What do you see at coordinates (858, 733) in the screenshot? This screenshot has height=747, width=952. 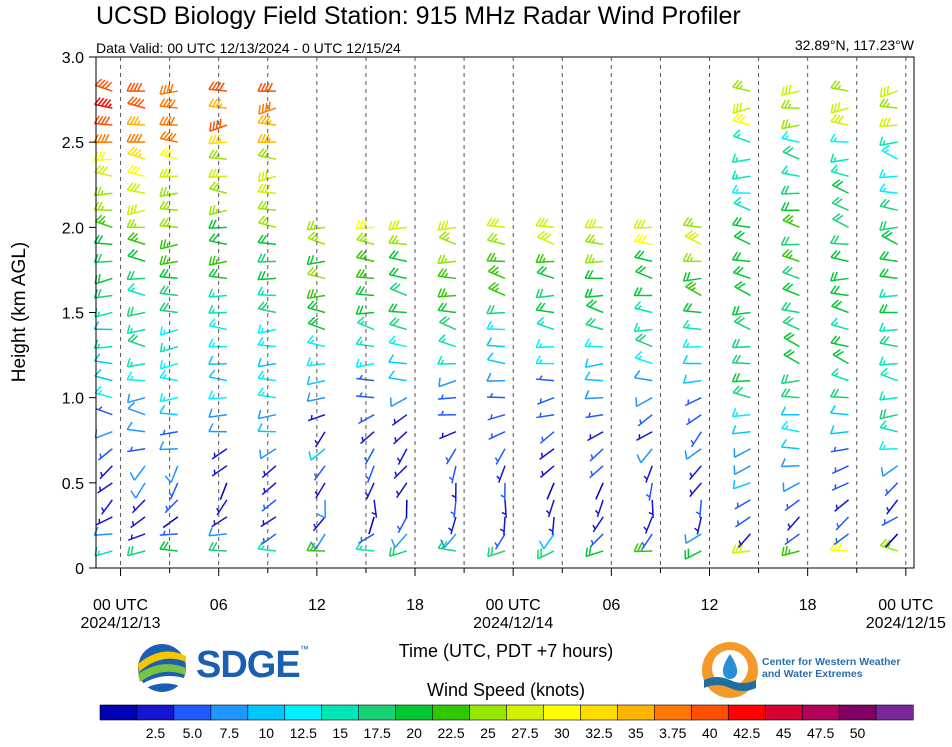 I see `colorbar-tick-label: 50` at bounding box center [858, 733].